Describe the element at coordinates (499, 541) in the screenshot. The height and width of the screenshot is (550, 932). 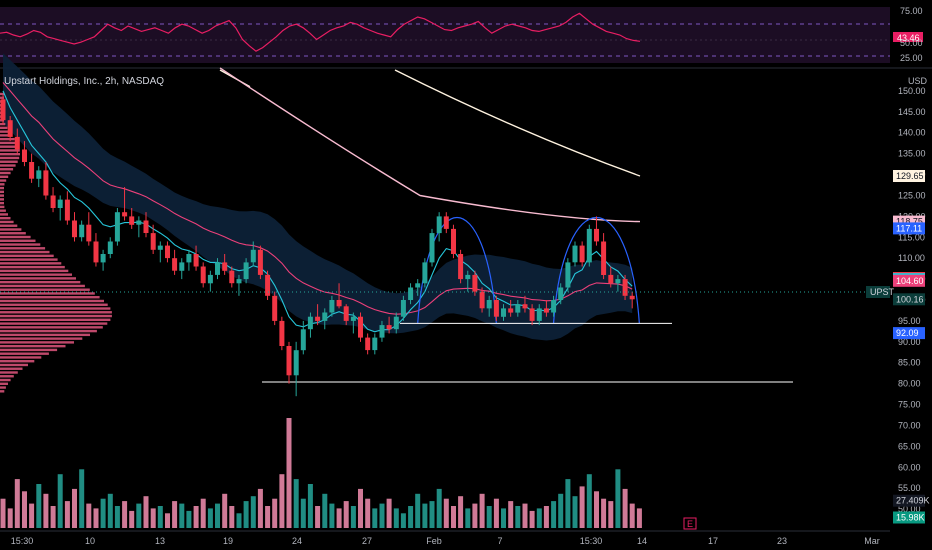
I see `time-tick-label: 7` at that location.